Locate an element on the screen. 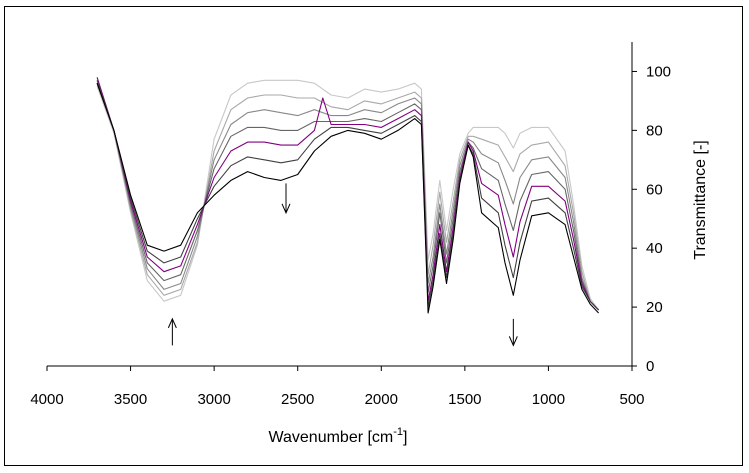 The image size is (749, 473). x-axis-title: Wavenumber [cm-1] is located at coordinates (337, 436).